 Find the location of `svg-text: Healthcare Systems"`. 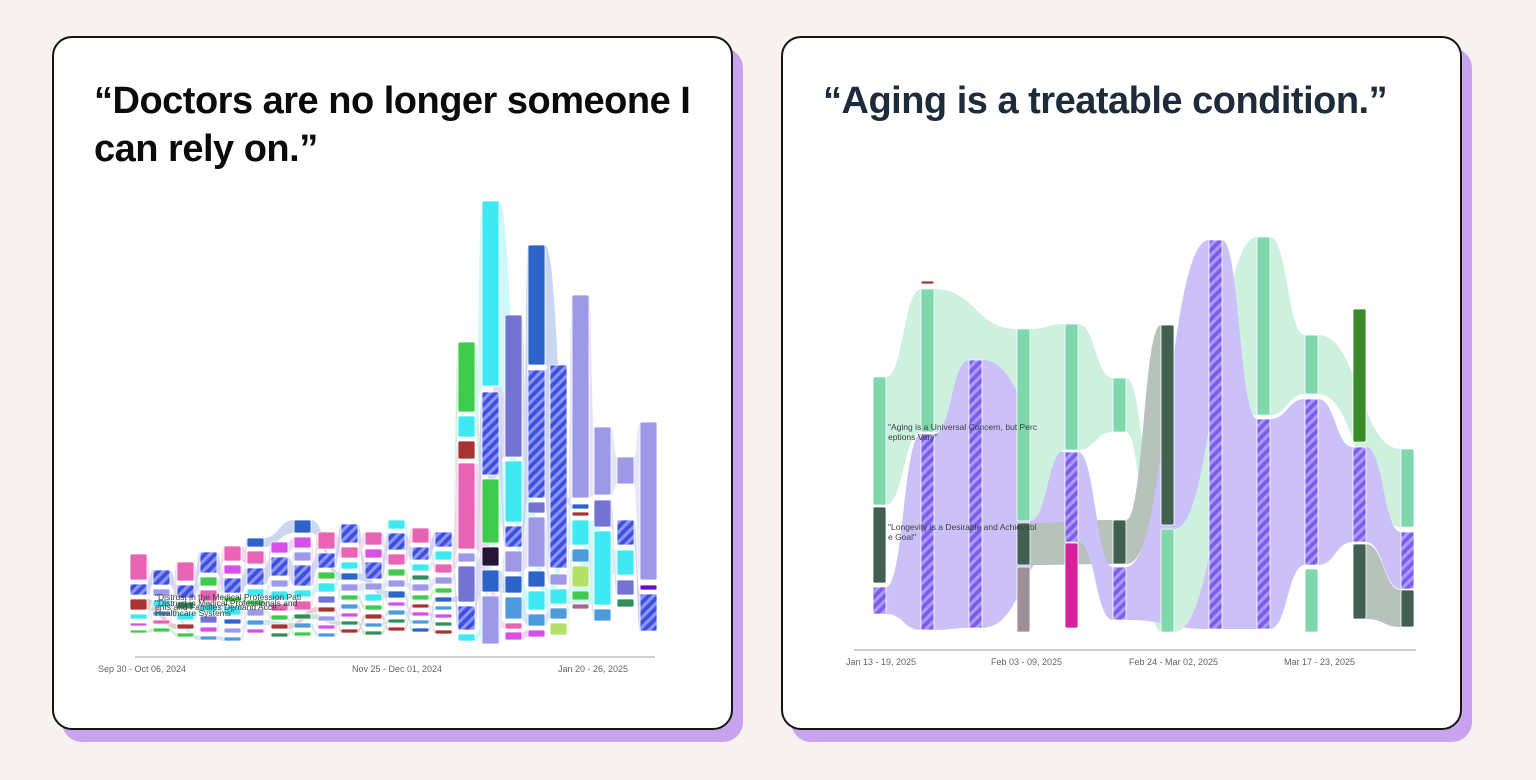

svg-text: Healthcare Systems" is located at coordinates (194, 613).